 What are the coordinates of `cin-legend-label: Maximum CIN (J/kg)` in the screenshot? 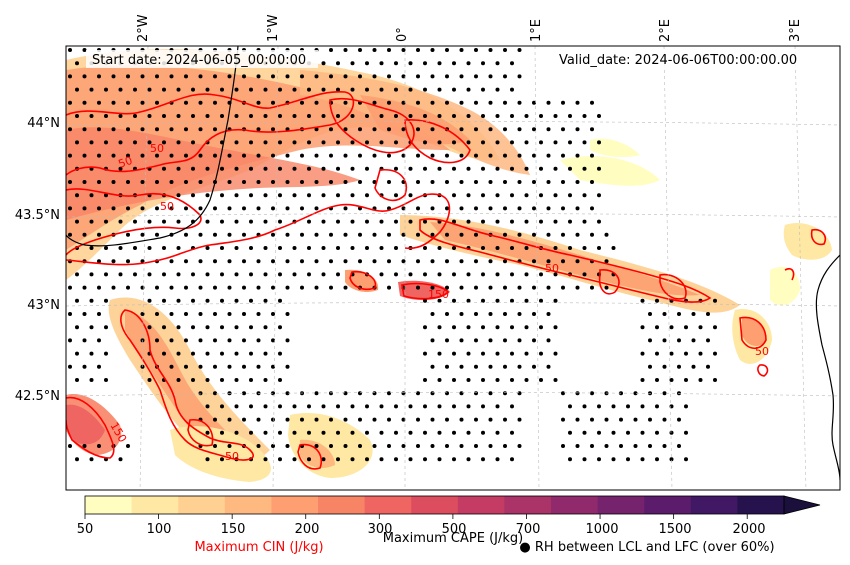 It's located at (258, 547).